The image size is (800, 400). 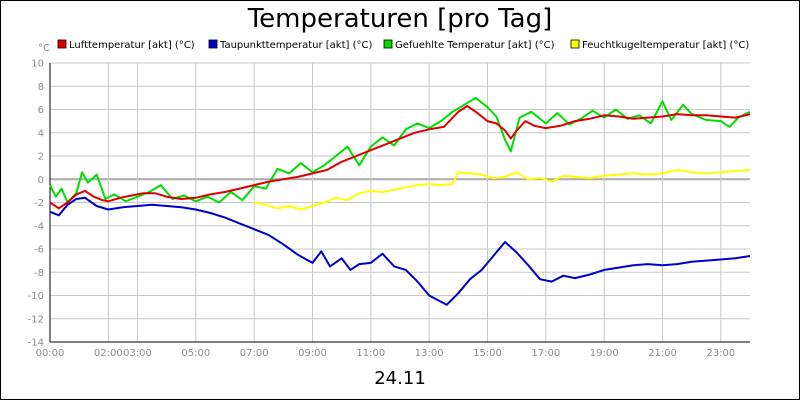 What do you see at coordinates (195, 353) in the screenshot?
I see `x-tick-label: 05:00` at bounding box center [195, 353].